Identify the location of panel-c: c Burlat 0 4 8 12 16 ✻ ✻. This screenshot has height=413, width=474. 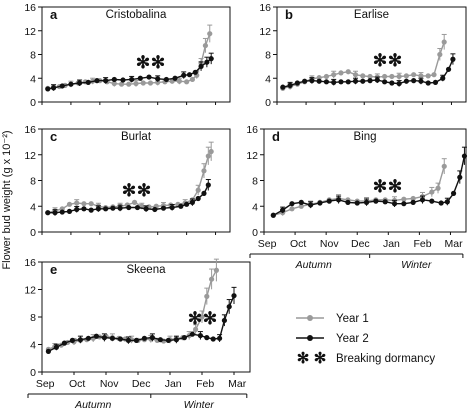
(127, 181).